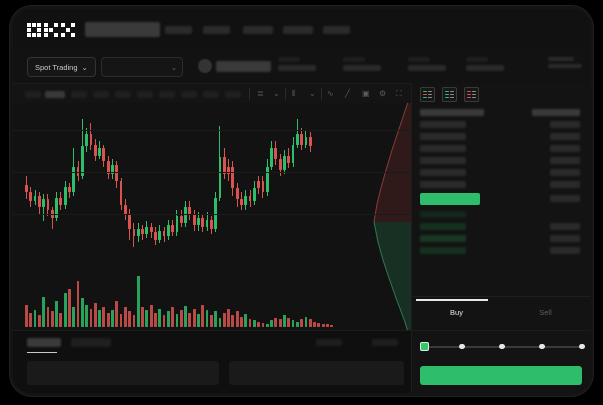 The width and height of the screenshot is (603, 405). I want to click on amount-slider, so click(502, 346).